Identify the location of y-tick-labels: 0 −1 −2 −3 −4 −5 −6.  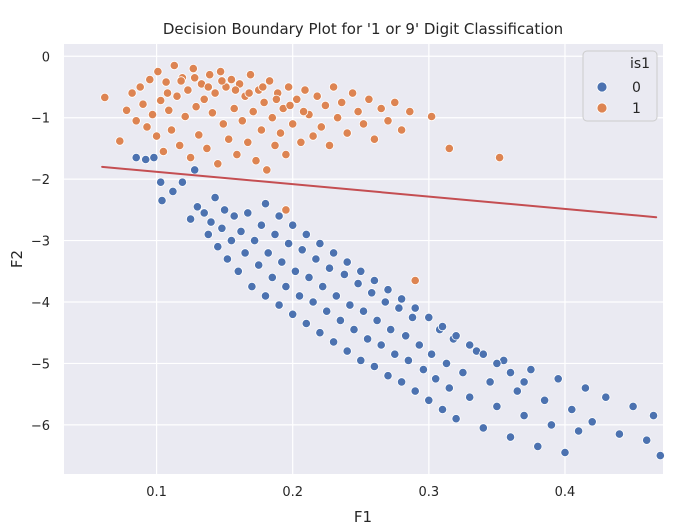
(40, 242).